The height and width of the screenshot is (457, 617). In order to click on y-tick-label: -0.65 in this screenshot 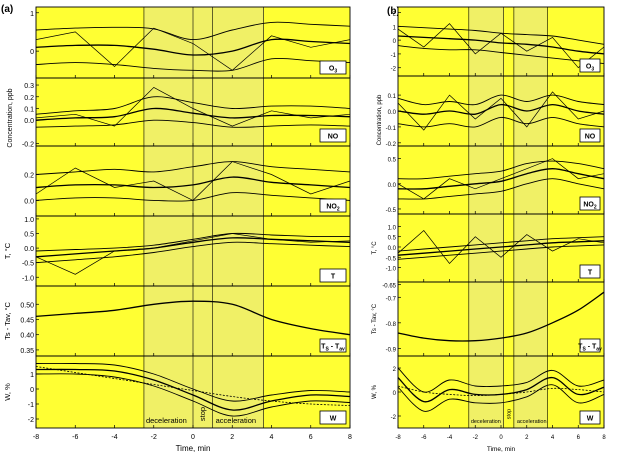, I will do `click(389, 287)`.